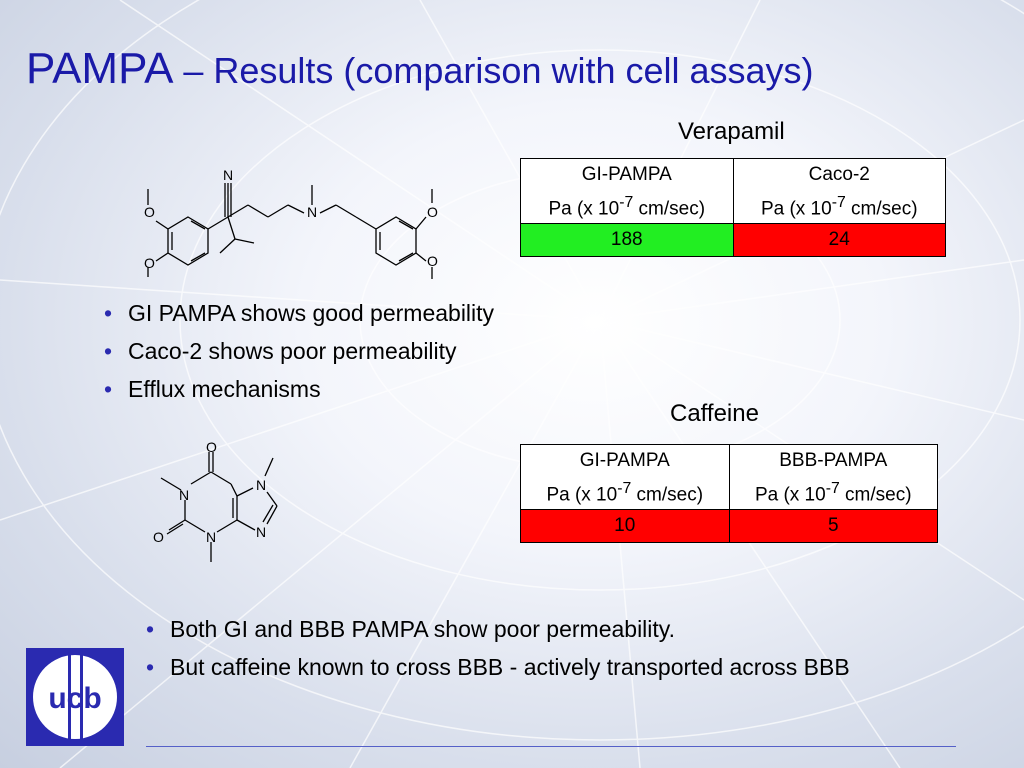 Image resolution: width=1024 pixels, height=768 pixels. I want to click on list-item: Efflux mechanisms, so click(354, 389).